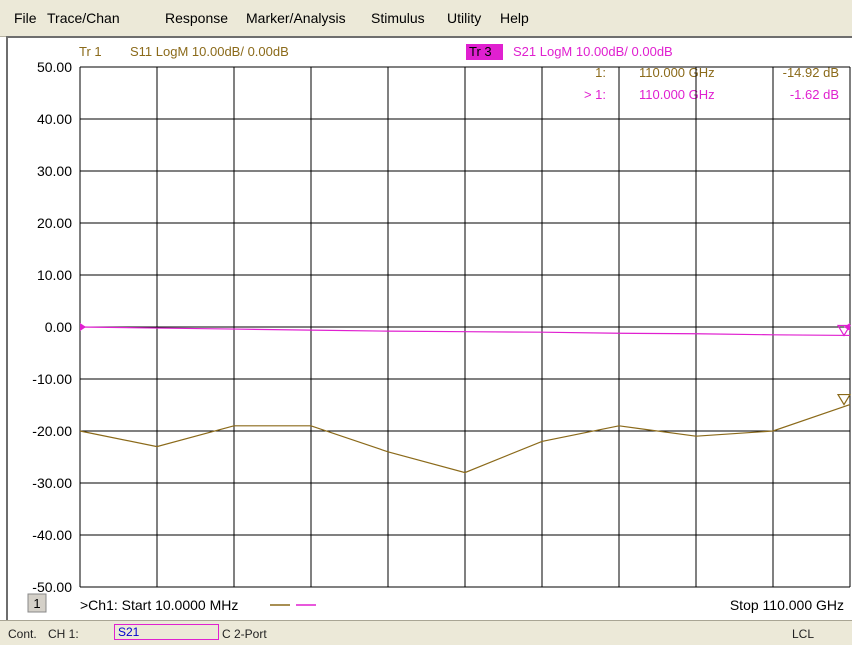 This screenshot has width=852, height=645. I want to click on lcl-indicator: LCL, so click(803, 634).